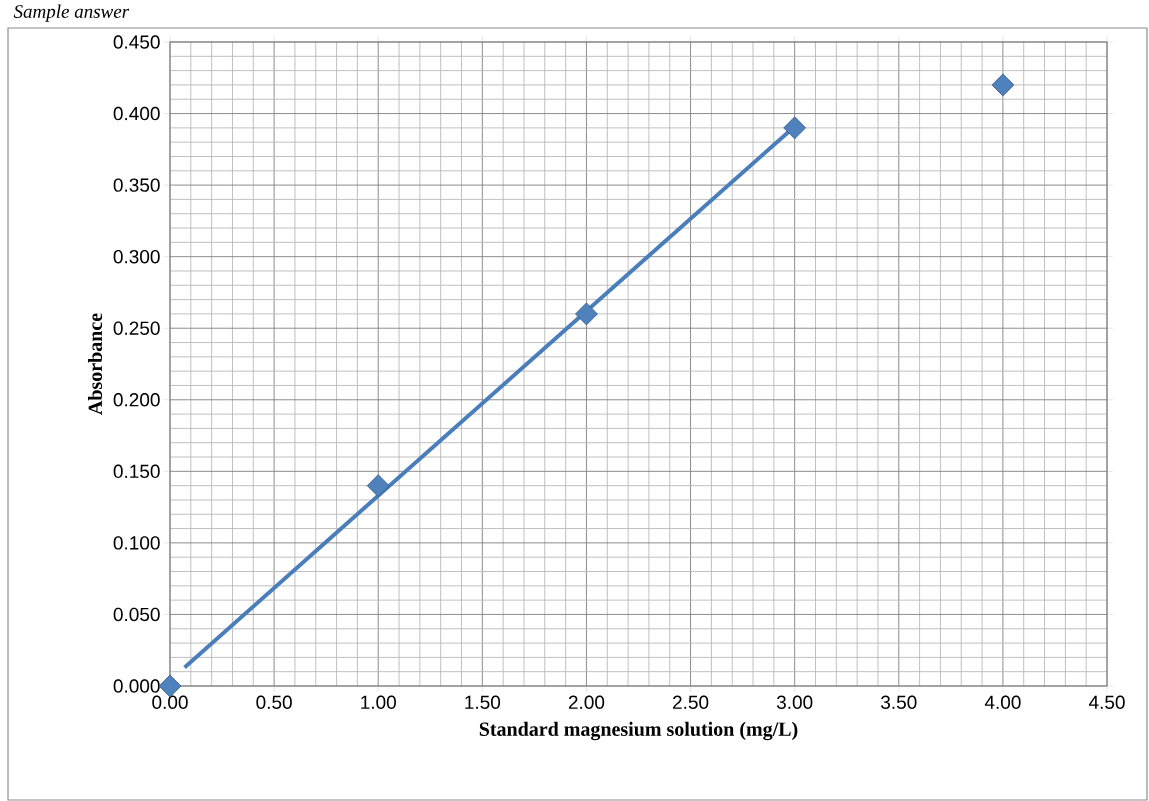 Image resolution: width=1149 pixels, height=801 pixels. I want to click on y-tick-label: 0.050, so click(136, 614).